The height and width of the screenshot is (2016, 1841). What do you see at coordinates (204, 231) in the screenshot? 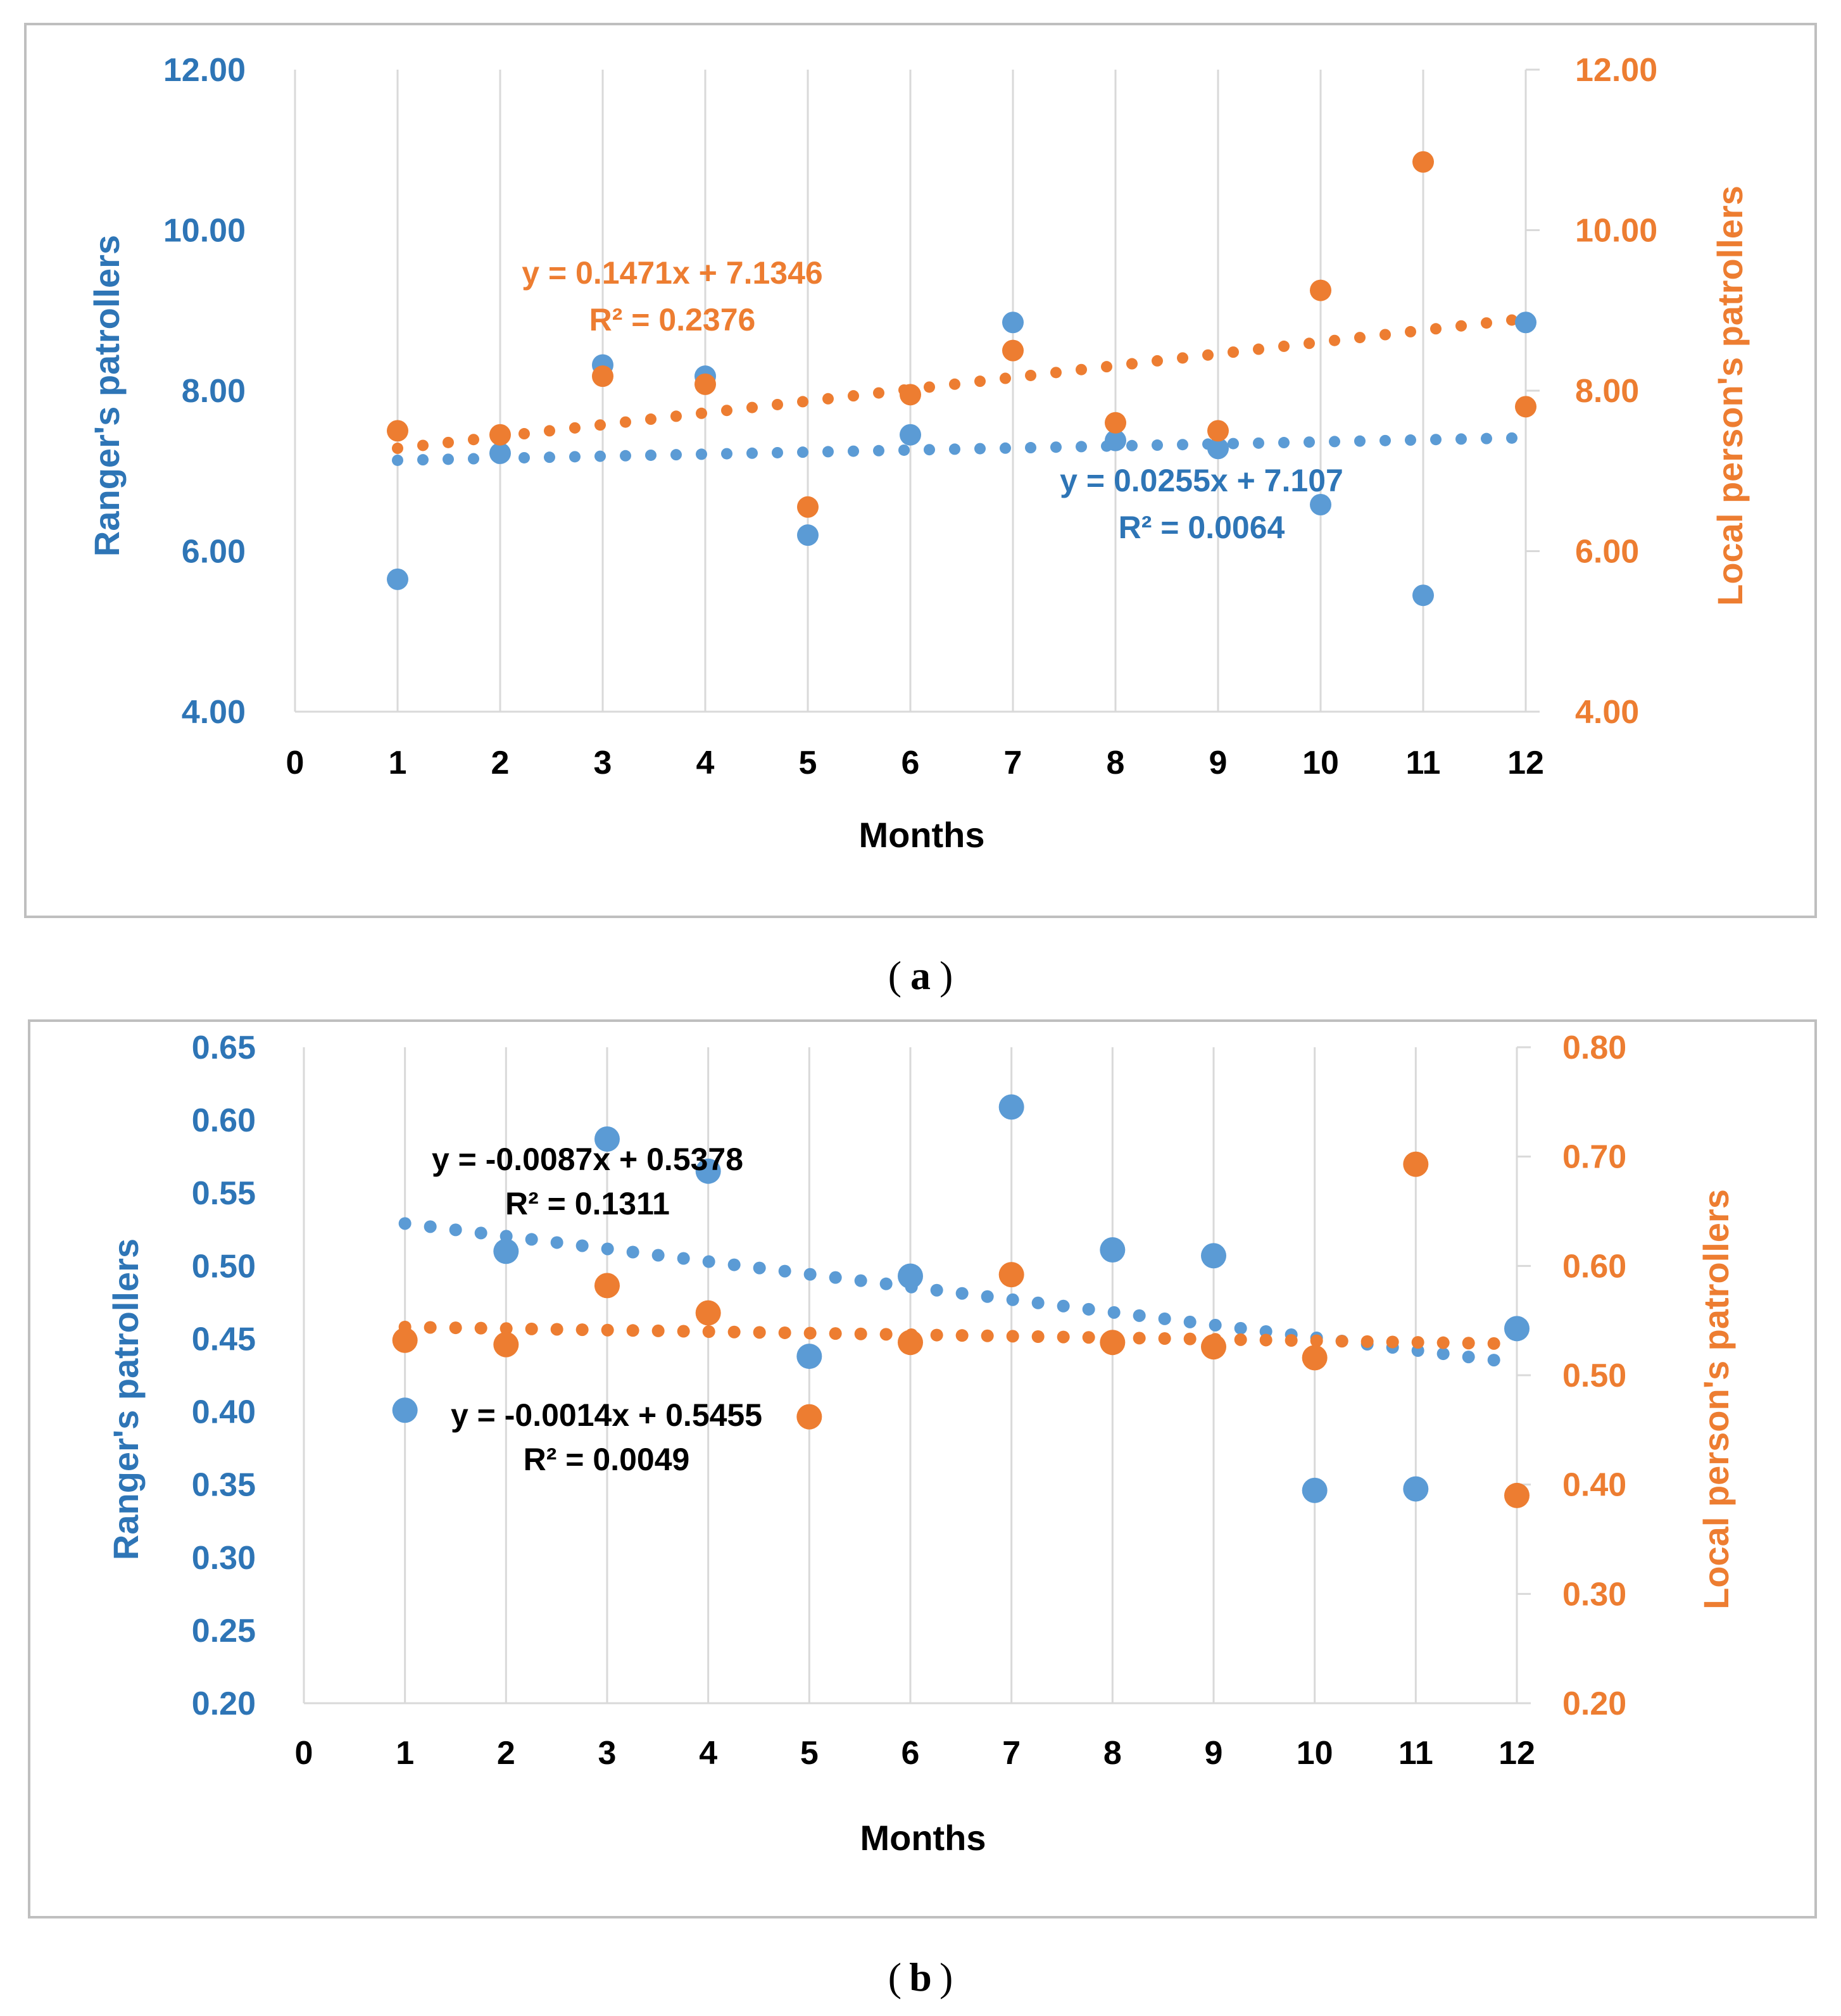
I see `chart-a-left-tick-label: 10.00` at bounding box center [204, 231].